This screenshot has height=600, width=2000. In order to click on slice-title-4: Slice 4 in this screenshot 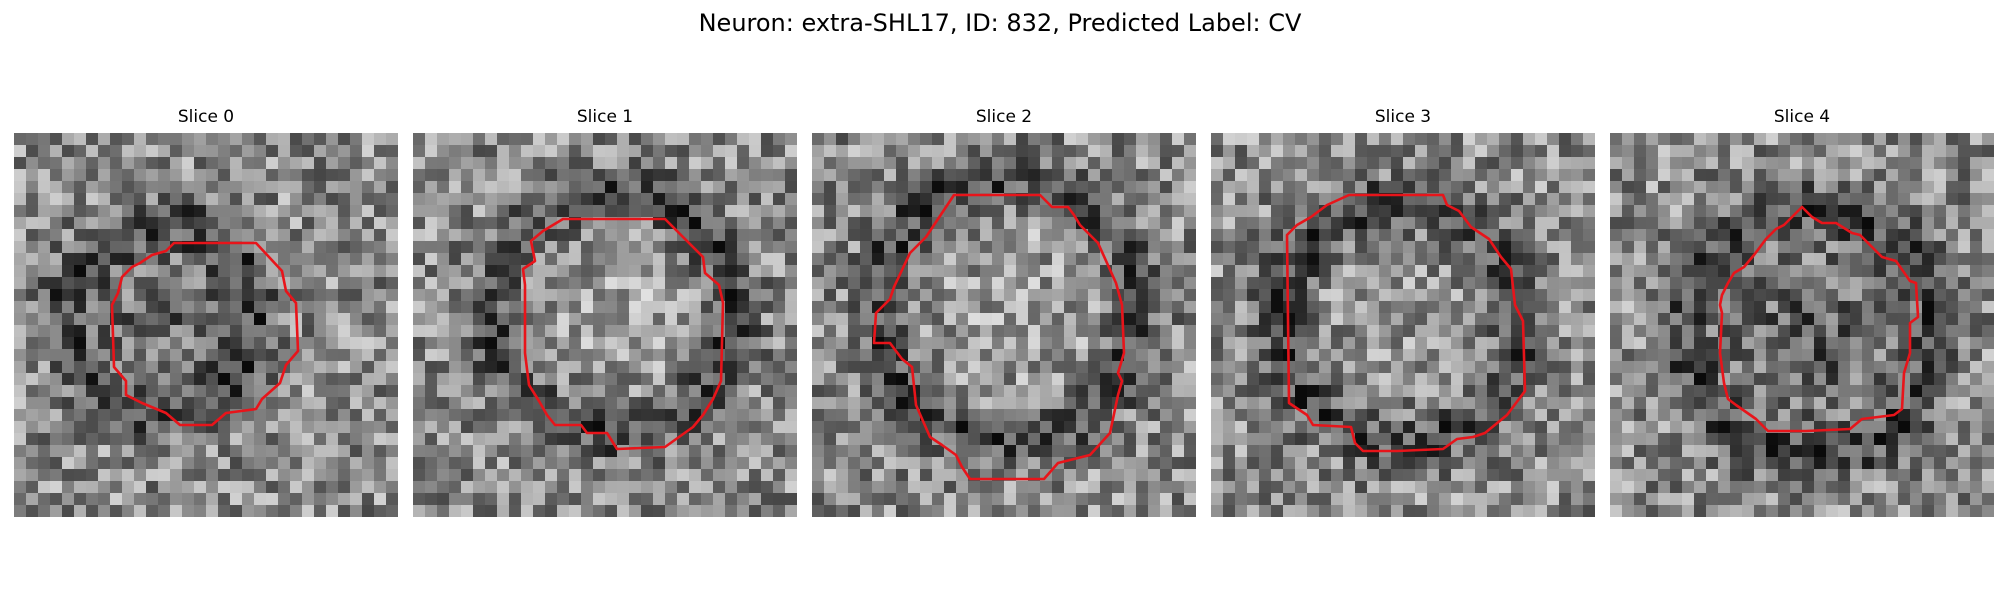, I will do `click(1802, 117)`.